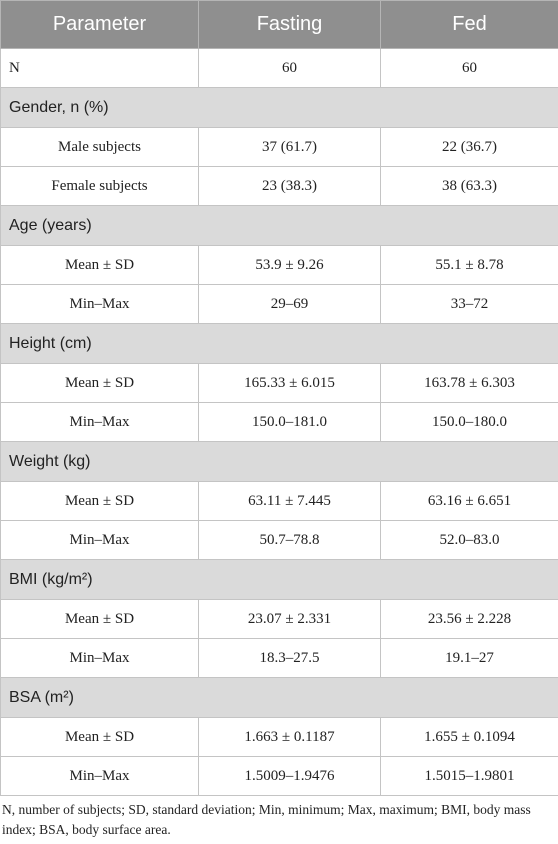 This screenshot has width=558, height=844. I want to click on data-row: Mean ± SD 63.11 ± 7.445 63.16 ± 6.651, so click(279, 501).